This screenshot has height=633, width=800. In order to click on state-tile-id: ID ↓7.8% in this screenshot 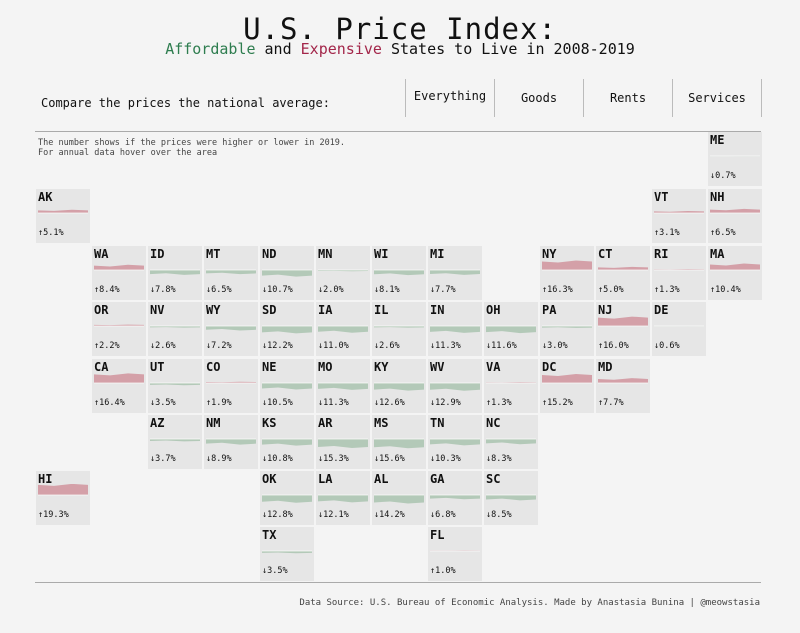, I will do `click(175, 273)`.